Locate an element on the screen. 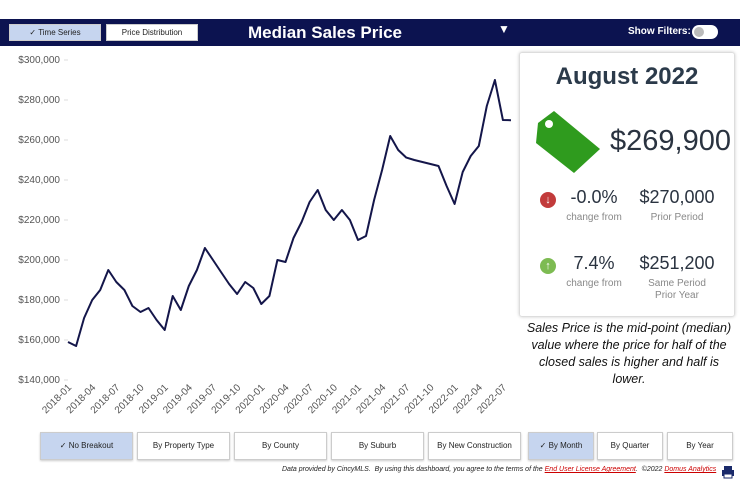  button-label: No Breakout is located at coordinates (91, 445).